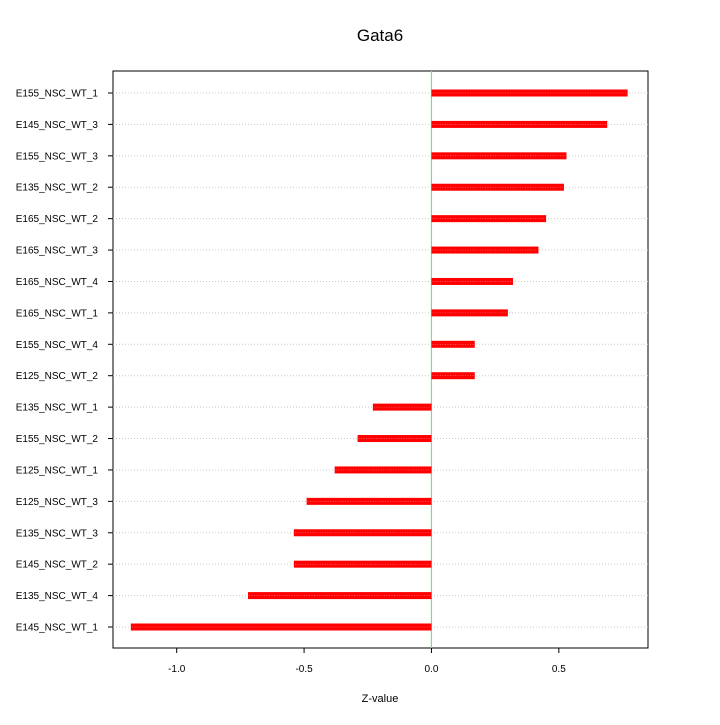 Image resolution: width=720 pixels, height=725 pixels. Describe the element at coordinates (380, 35) in the screenshot. I see `chart-title: Gata6` at that location.